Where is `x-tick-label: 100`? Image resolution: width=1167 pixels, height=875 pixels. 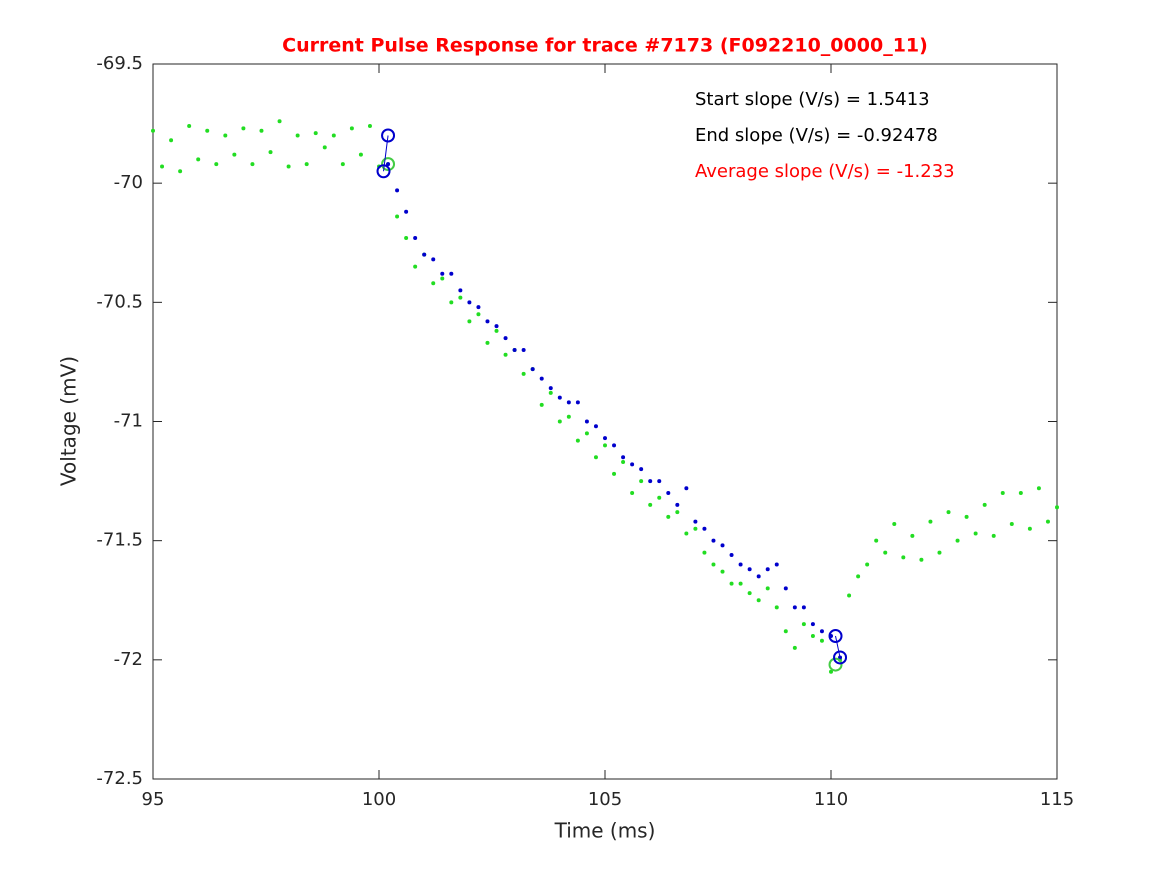
x-tick-label: 100 is located at coordinates (379, 799).